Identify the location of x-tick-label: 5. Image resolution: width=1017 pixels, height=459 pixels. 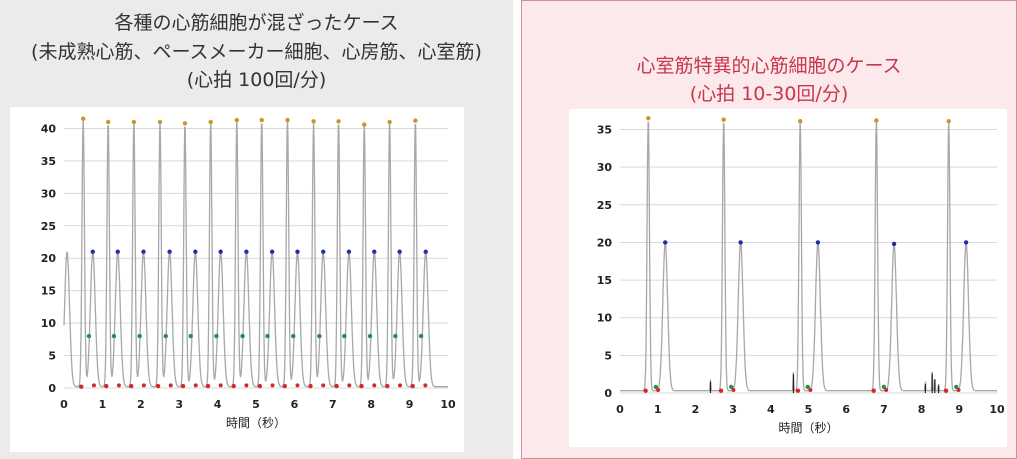
(809, 409).